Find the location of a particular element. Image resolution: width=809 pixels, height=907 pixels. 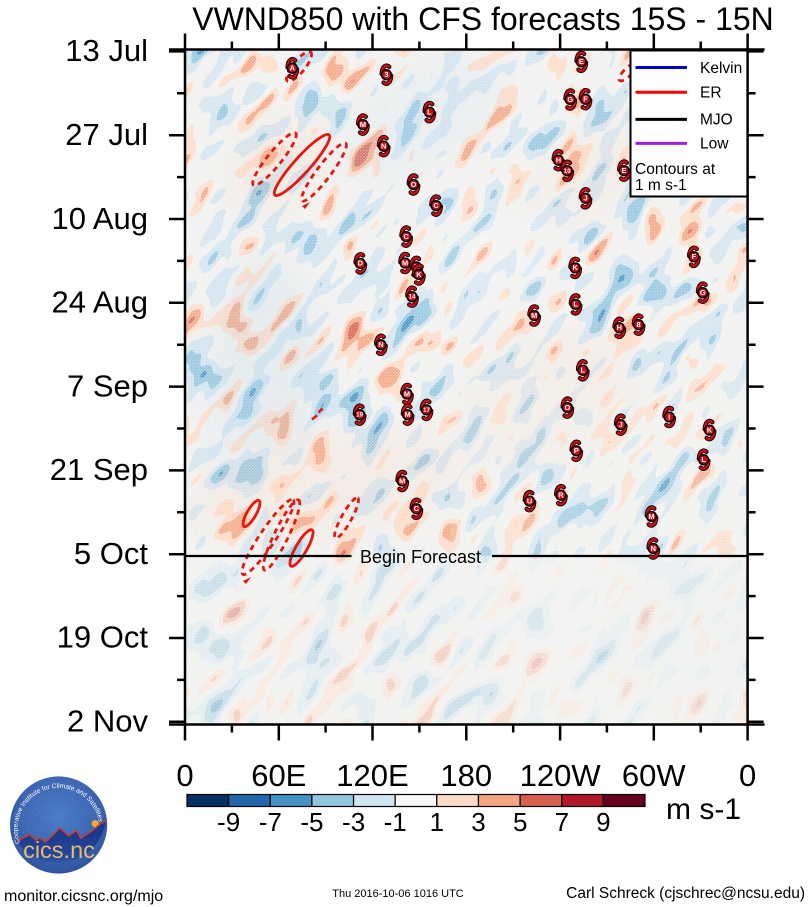

svg-text: -9 is located at coordinates (228, 822).